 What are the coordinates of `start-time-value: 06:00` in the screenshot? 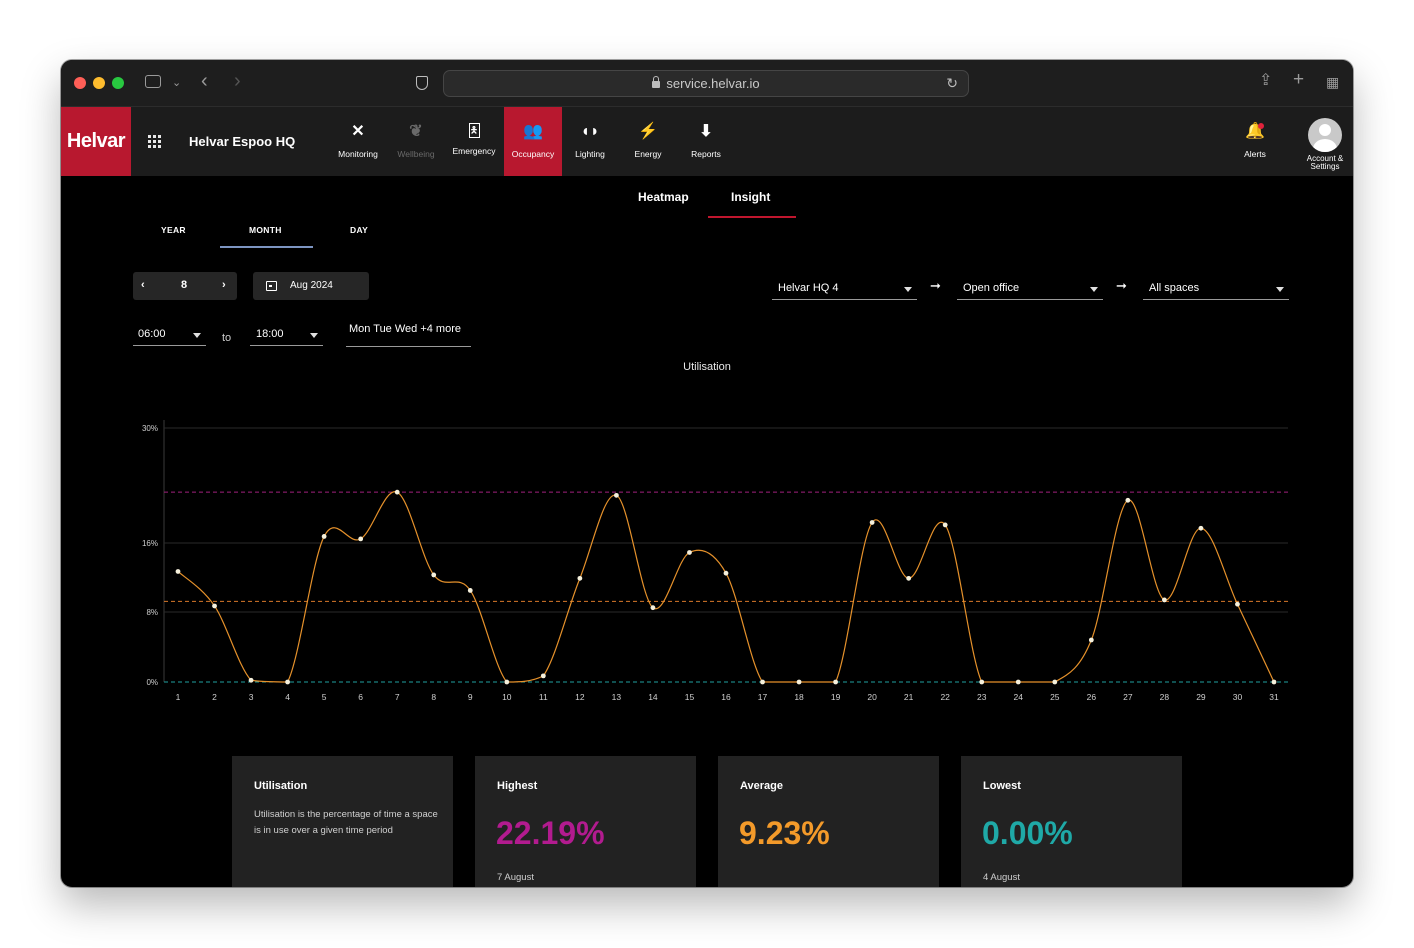 It's located at (152, 334).